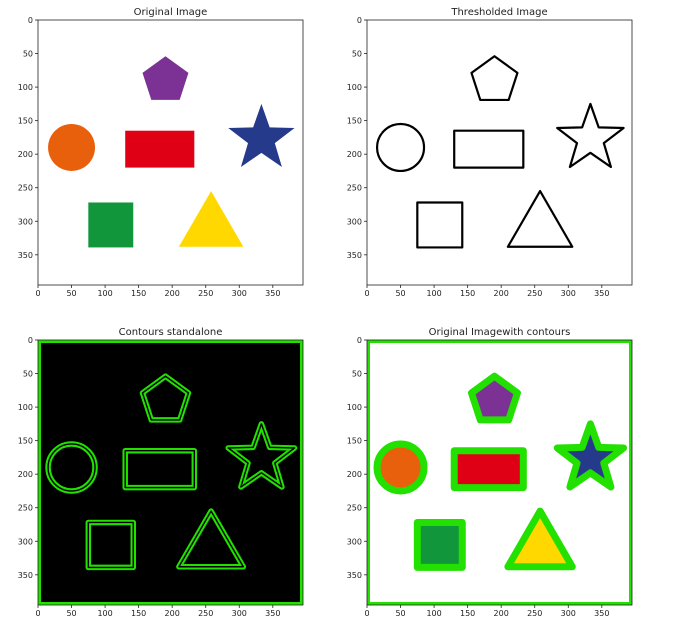 Image resolution: width=694 pixels, height=627 pixels. What do you see at coordinates (439, 544) in the screenshot?
I see `square-with-contour` at bounding box center [439, 544].